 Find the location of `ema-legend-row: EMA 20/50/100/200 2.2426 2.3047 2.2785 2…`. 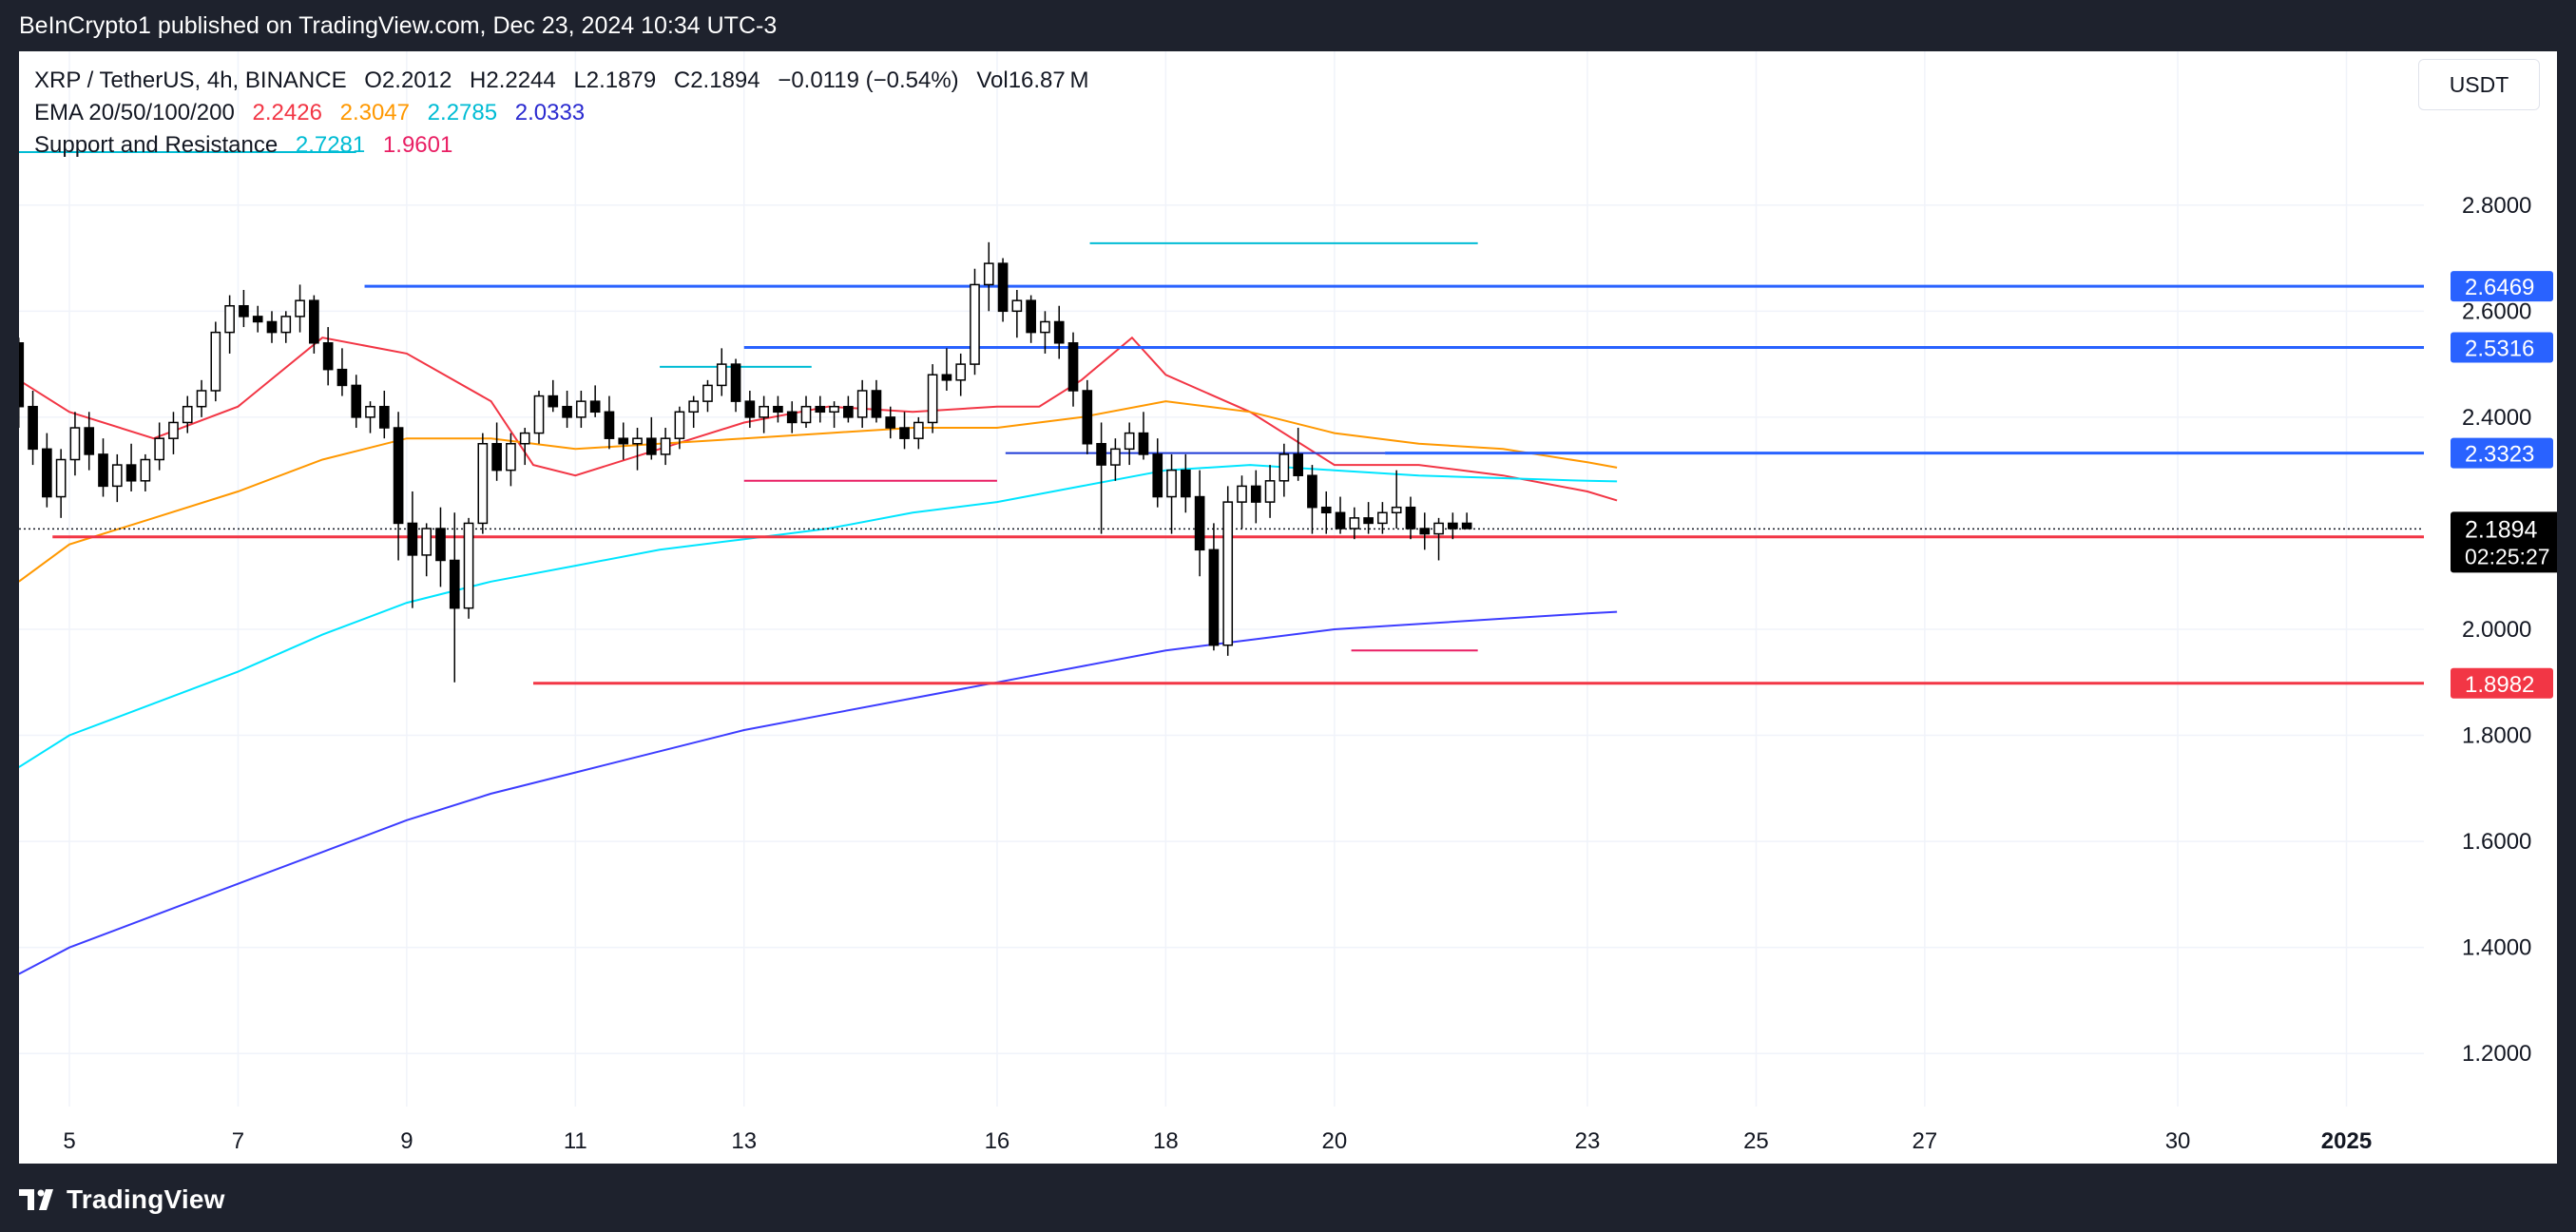

ema-legend-row: EMA 20/50/100/200 2.2426 2.3047 2.2785 2… is located at coordinates (567, 113).